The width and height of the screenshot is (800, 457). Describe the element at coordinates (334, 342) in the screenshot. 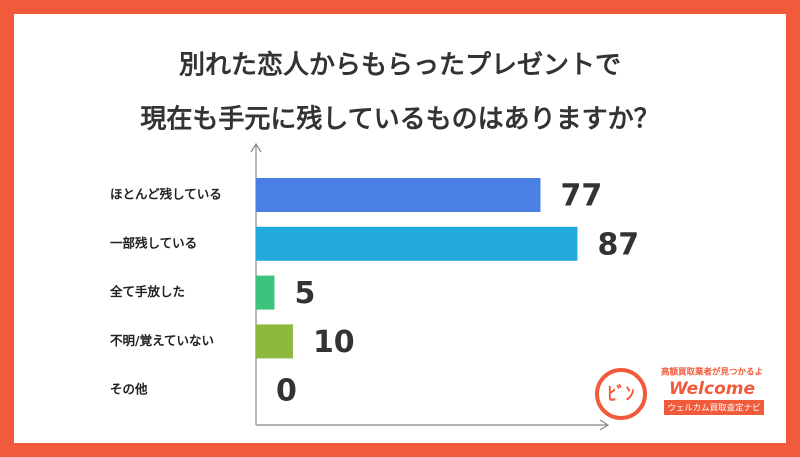

I see `value-label: 10` at that location.